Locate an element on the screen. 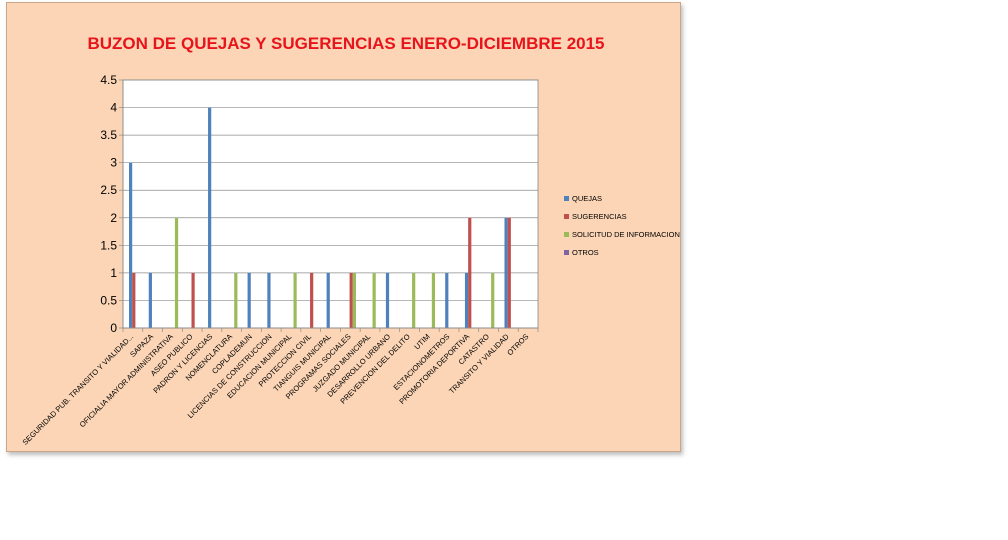  y-tick-labels: 0 0.5 1 1.5 2 2.5 3 3.5 4 4.5 is located at coordinates (108, 204).